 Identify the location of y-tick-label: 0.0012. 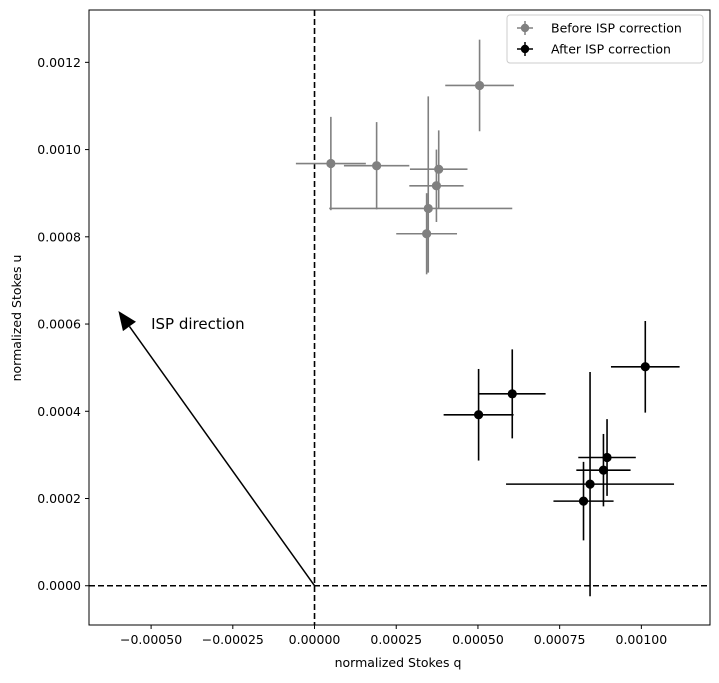
(59, 62).